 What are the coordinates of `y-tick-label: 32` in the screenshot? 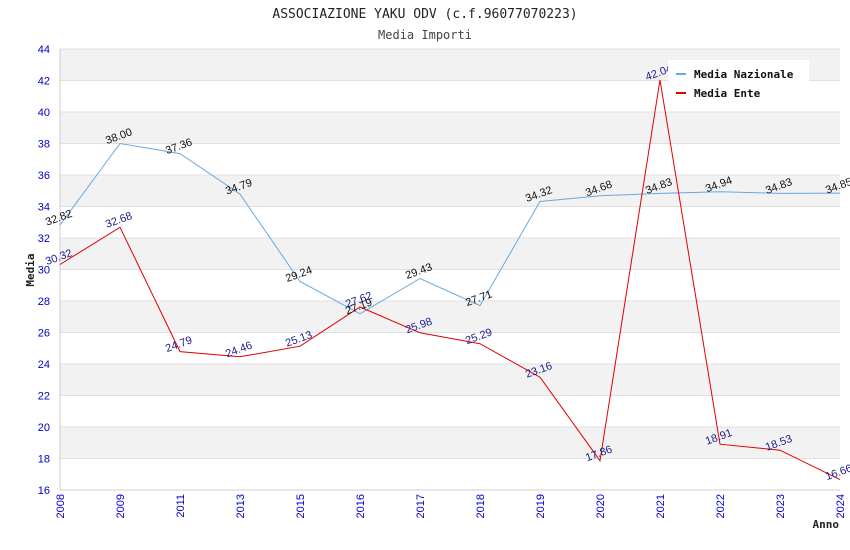 It's located at (44, 239).